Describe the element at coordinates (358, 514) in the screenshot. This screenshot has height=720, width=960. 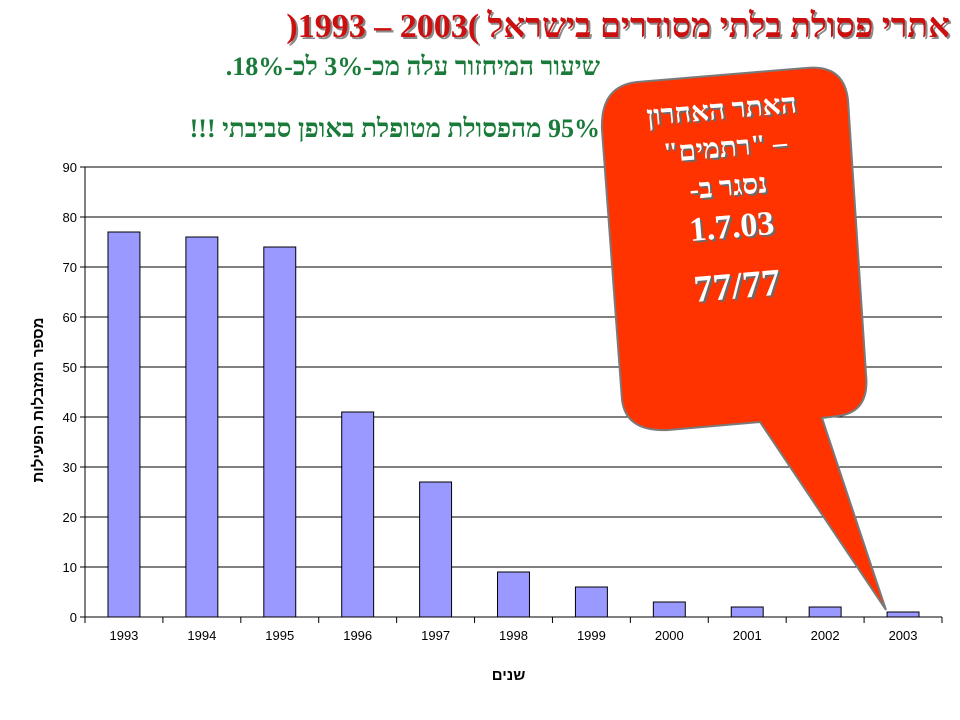
I see `bar-1996` at that location.